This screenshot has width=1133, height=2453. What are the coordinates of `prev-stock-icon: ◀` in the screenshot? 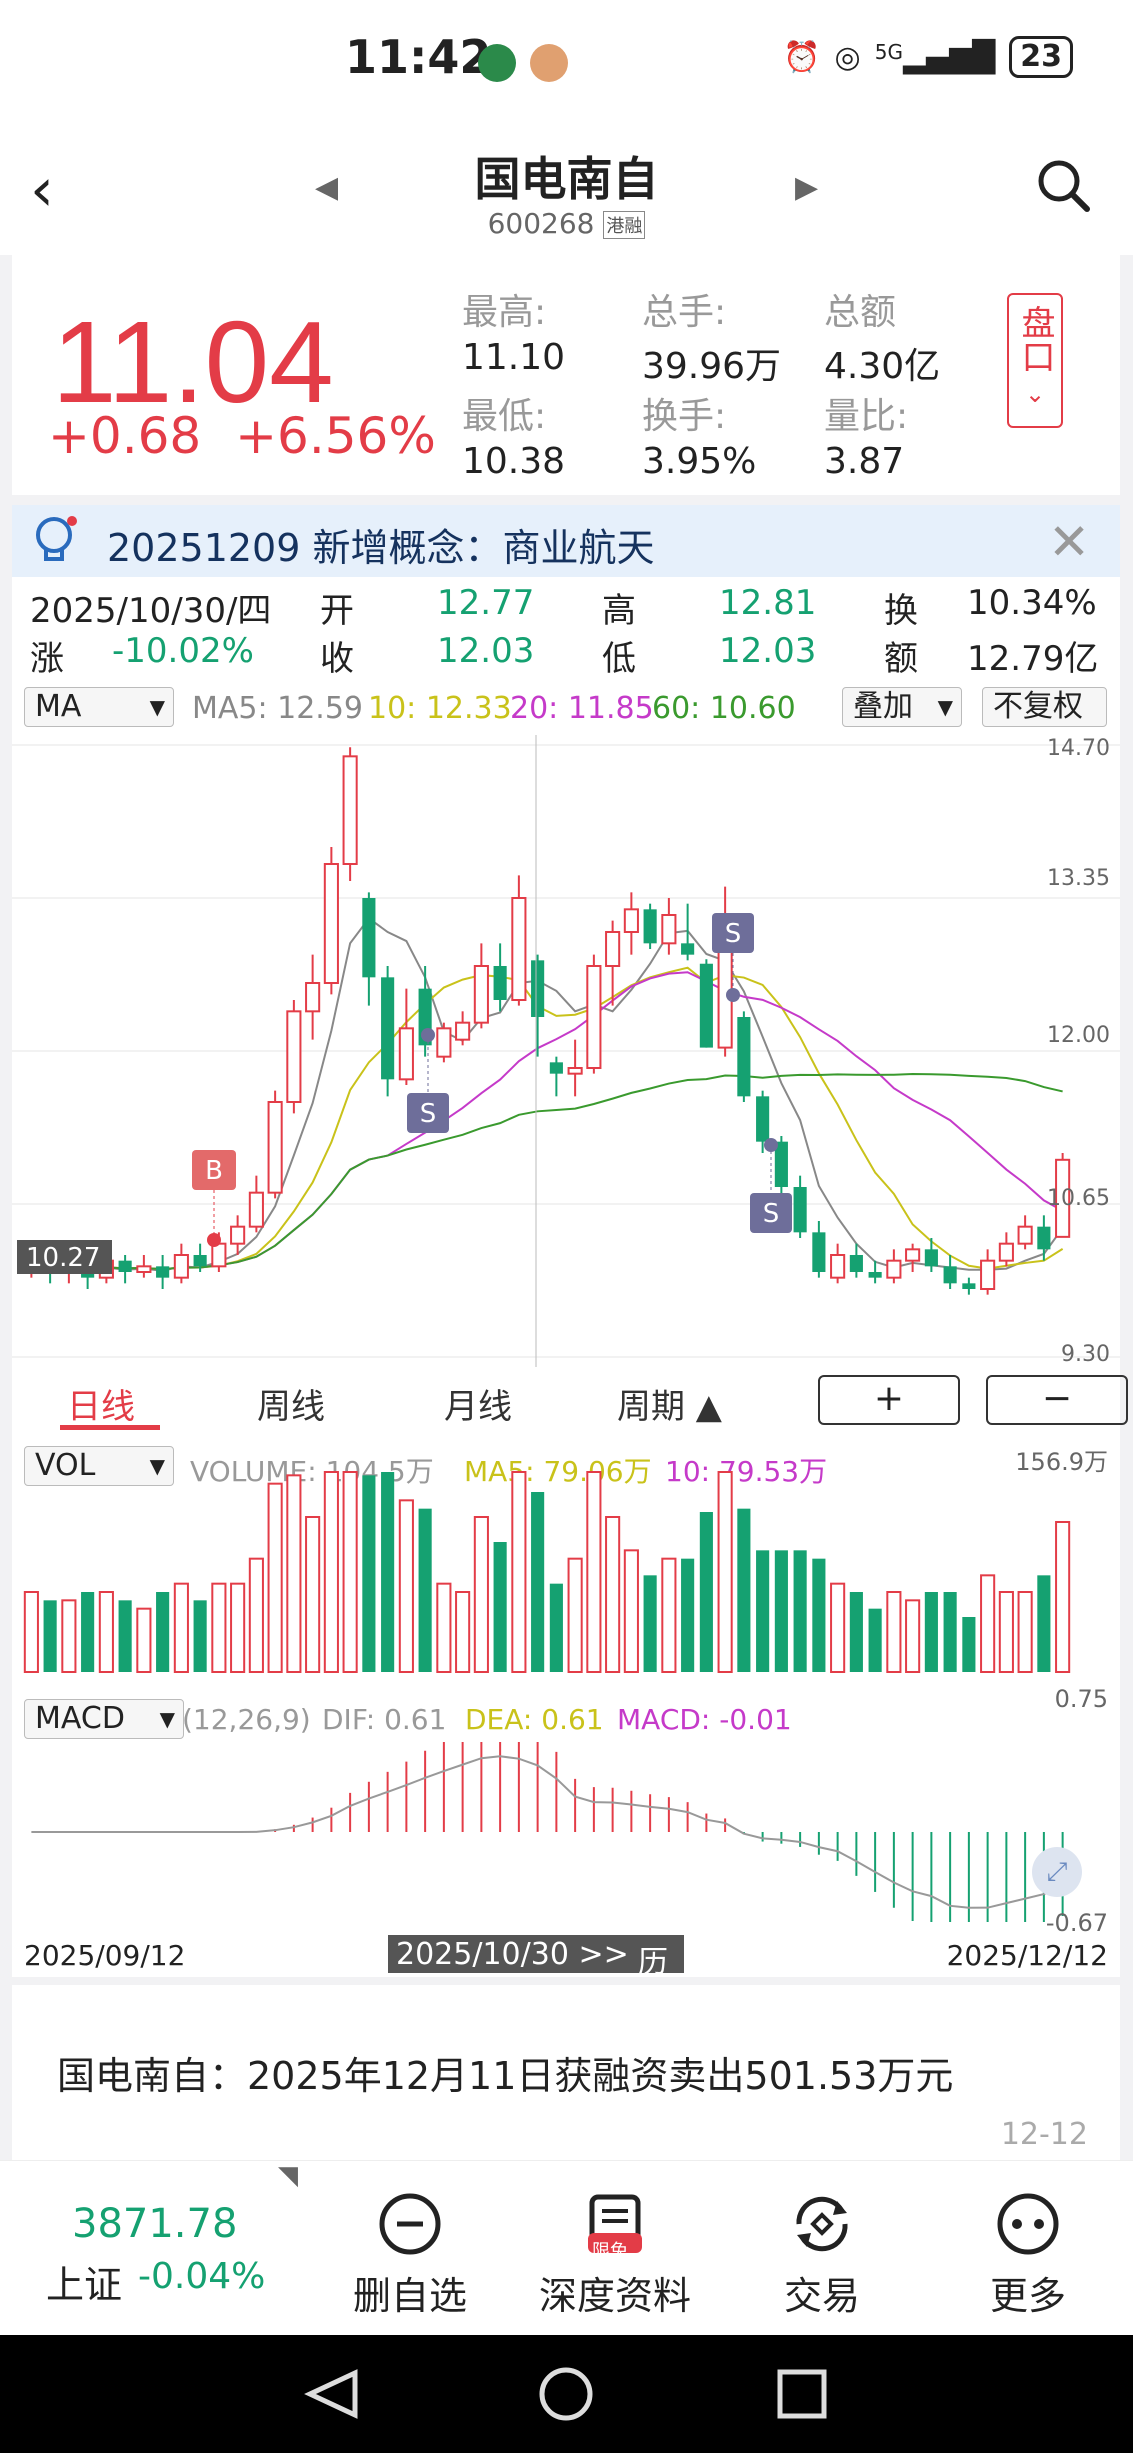 It's located at (327, 187).